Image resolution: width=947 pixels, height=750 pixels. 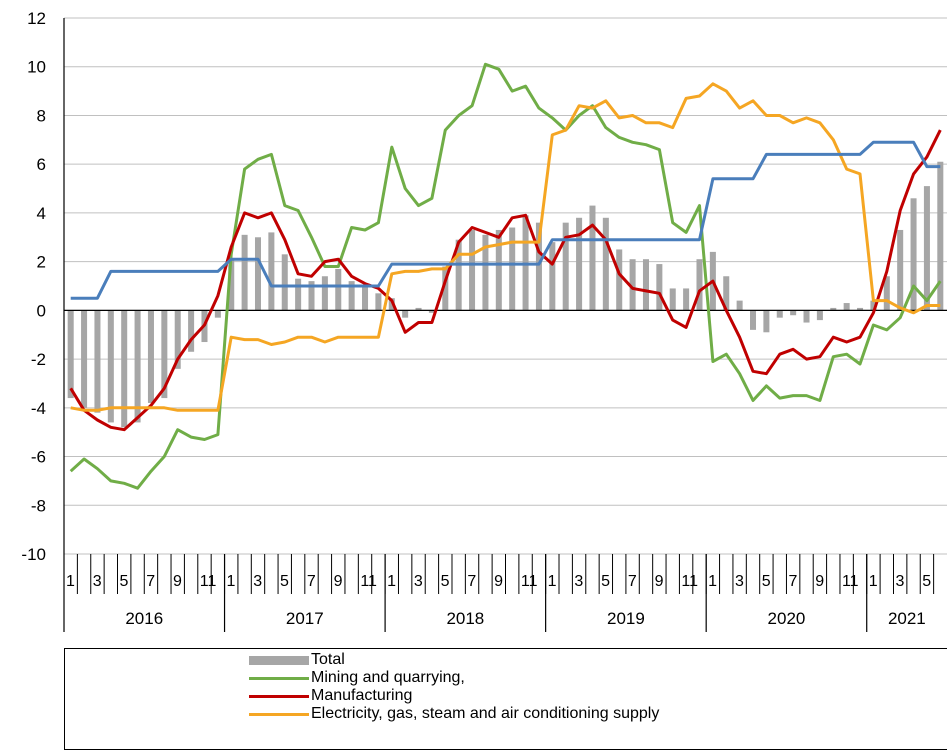 I want to click on y-tick-label: -4, so click(x=38, y=408).